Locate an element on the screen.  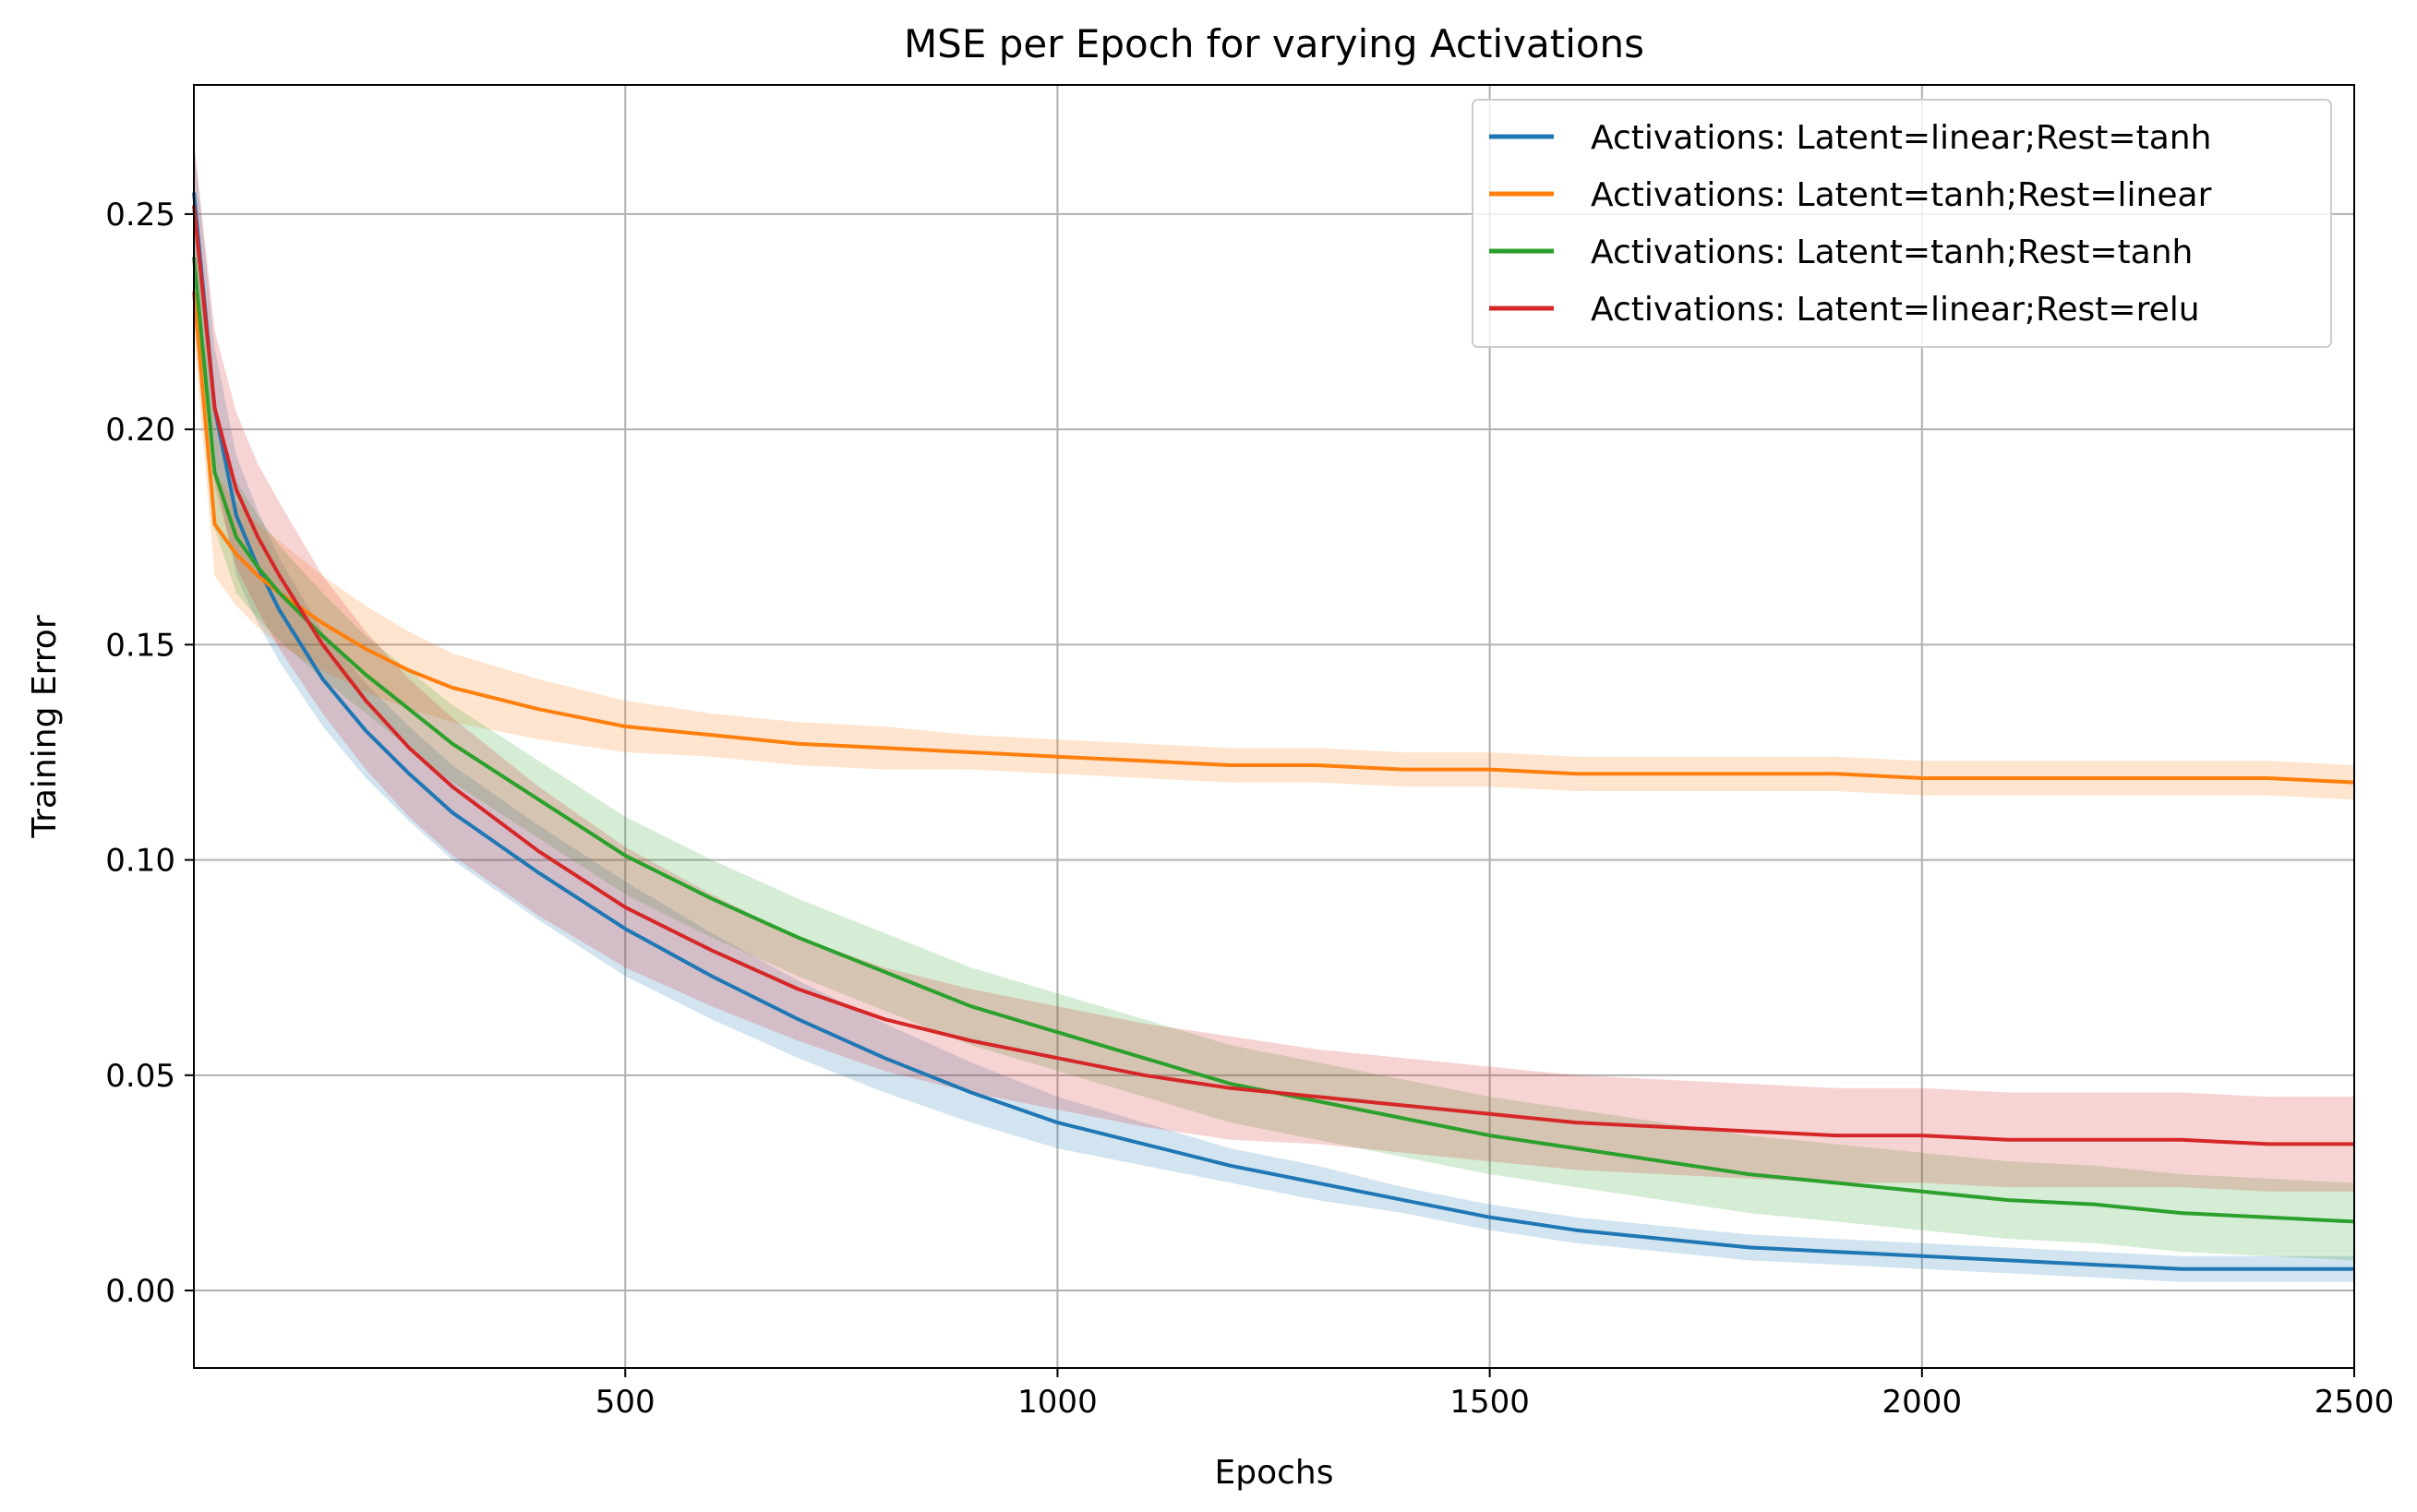
chart-title: MSE per Epoch for varying Activations is located at coordinates (1274, 43).